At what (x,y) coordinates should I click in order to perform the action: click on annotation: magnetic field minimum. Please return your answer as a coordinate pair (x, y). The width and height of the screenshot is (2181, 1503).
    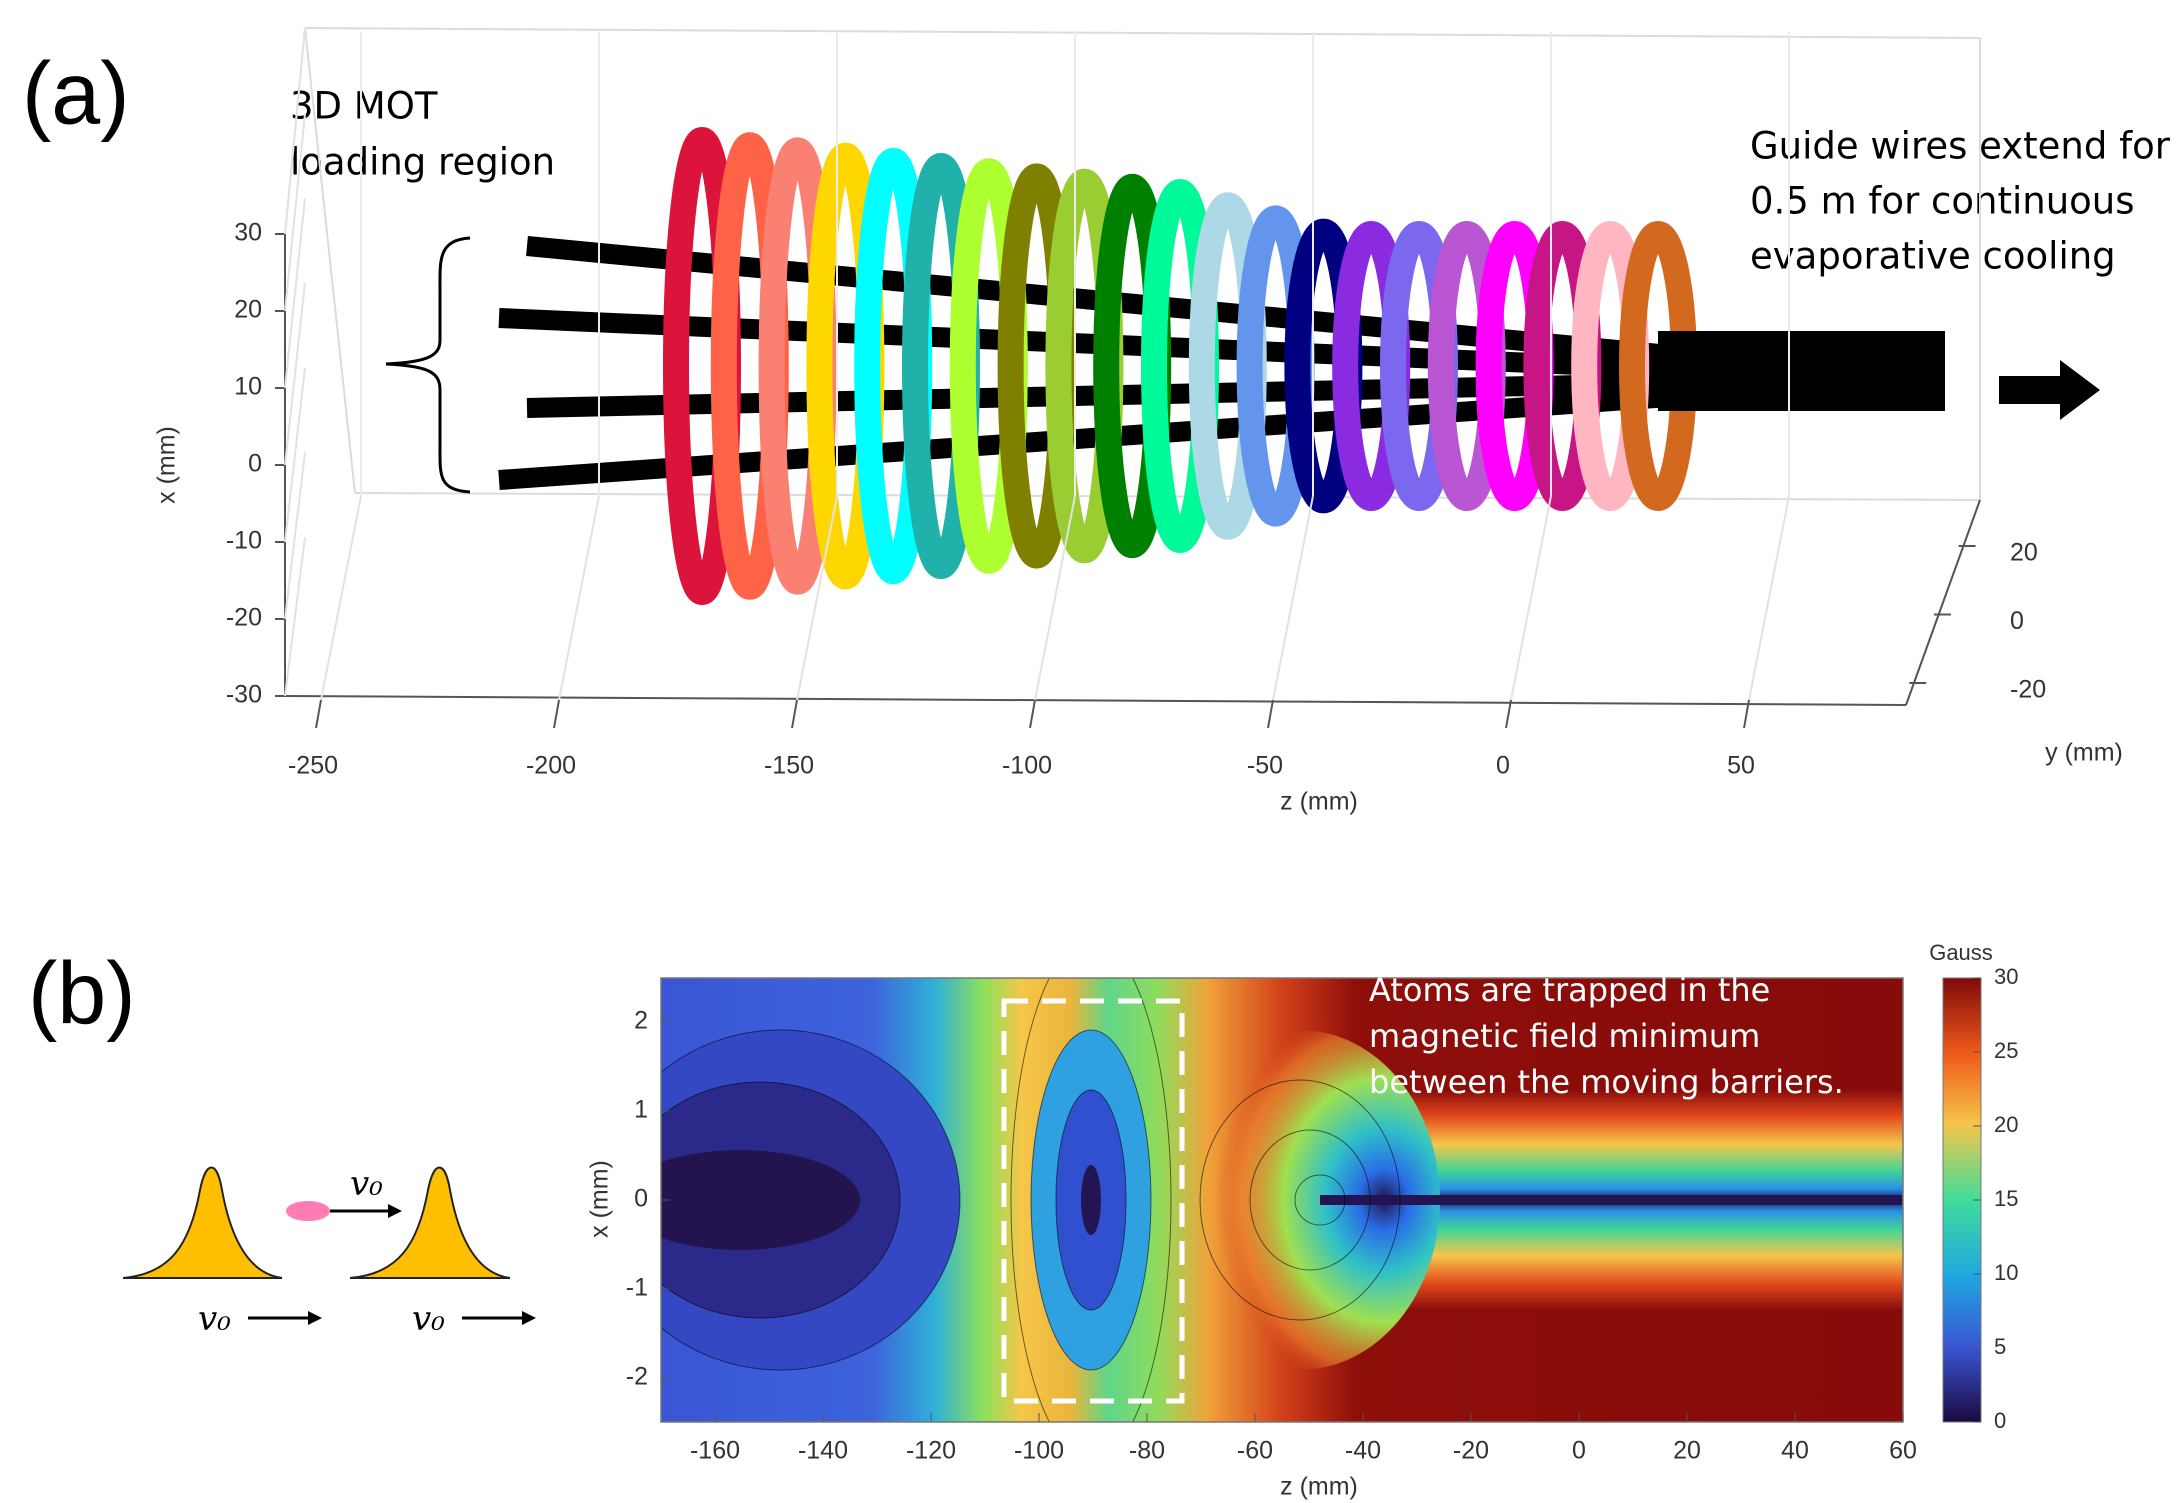
    Looking at the image, I should click on (1564, 1036).